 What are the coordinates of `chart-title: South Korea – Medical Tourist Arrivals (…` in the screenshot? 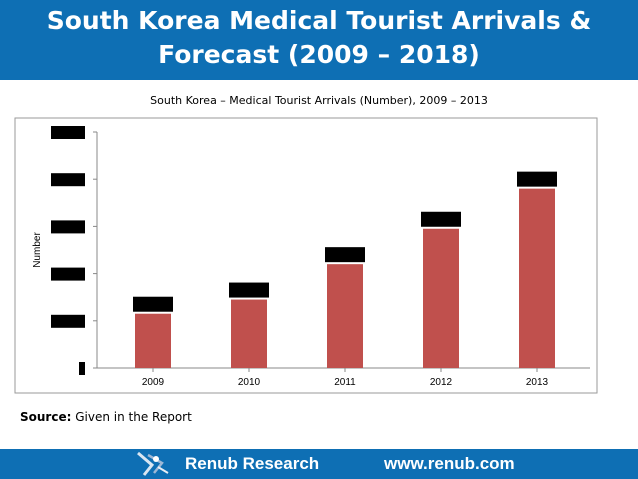 It's located at (319, 100).